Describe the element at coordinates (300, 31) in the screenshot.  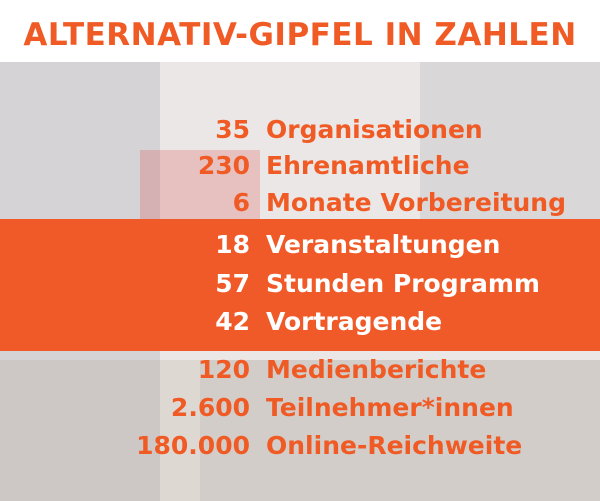
I see `title: ALTERNATIV-GIPFEL IN ZAHLEN` at that location.